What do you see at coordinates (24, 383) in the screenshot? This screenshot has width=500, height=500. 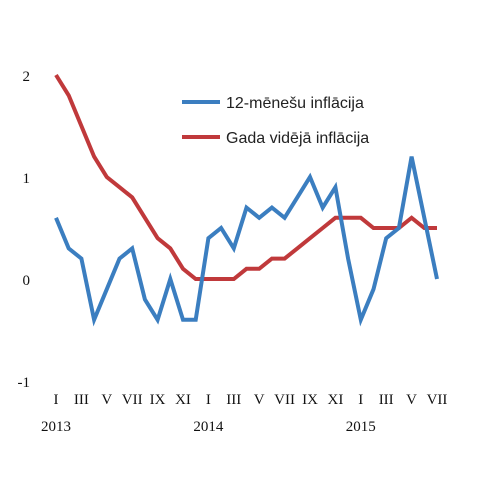 I see `y-tick-label: -1` at bounding box center [24, 383].